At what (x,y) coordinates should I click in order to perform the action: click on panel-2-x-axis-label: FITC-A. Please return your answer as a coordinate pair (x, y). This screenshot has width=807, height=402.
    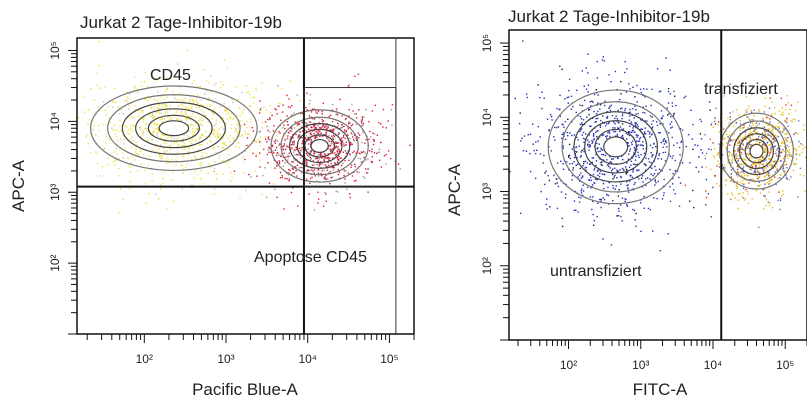
    Looking at the image, I should click on (660, 389).